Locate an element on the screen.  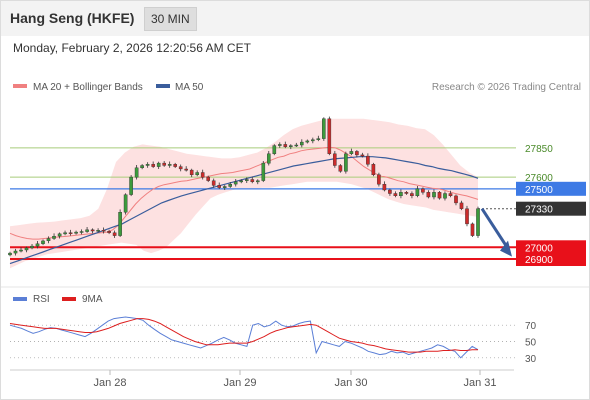
x-tick-label: Jan 31 is located at coordinates (479, 383).